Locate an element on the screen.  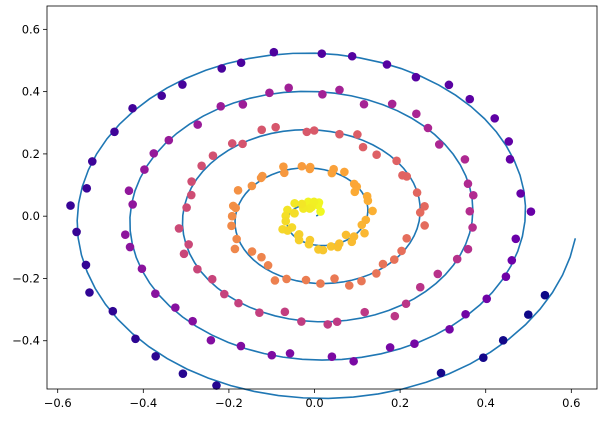
x-tick-label: 0.4 is located at coordinates (486, 403).